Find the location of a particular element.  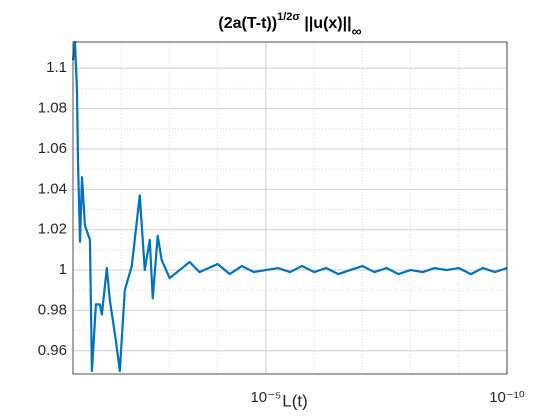

title-main: ||u(x)|| is located at coordinates (326, 23).